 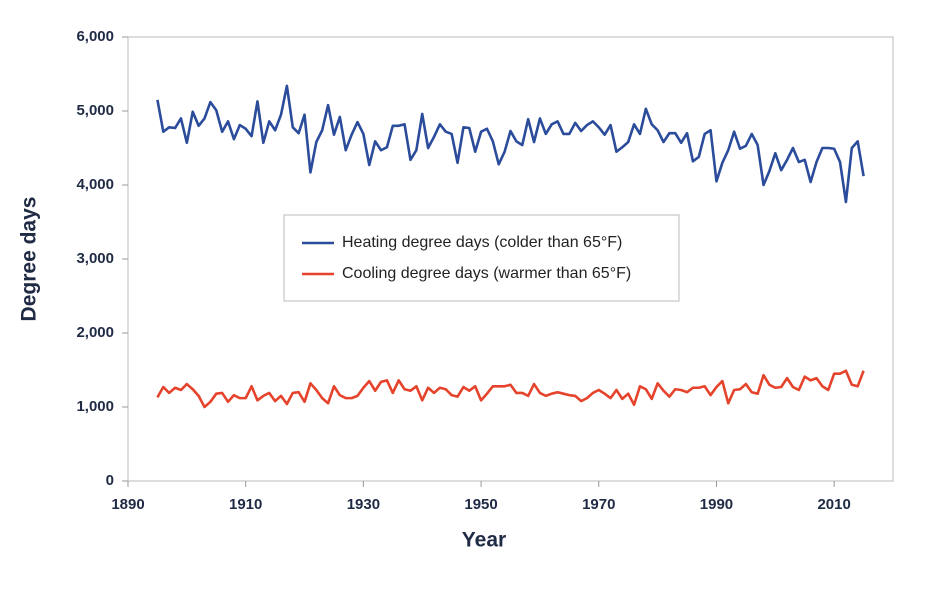 I want to click on y-tick-label: 1,000, so click(x=95, y=406).